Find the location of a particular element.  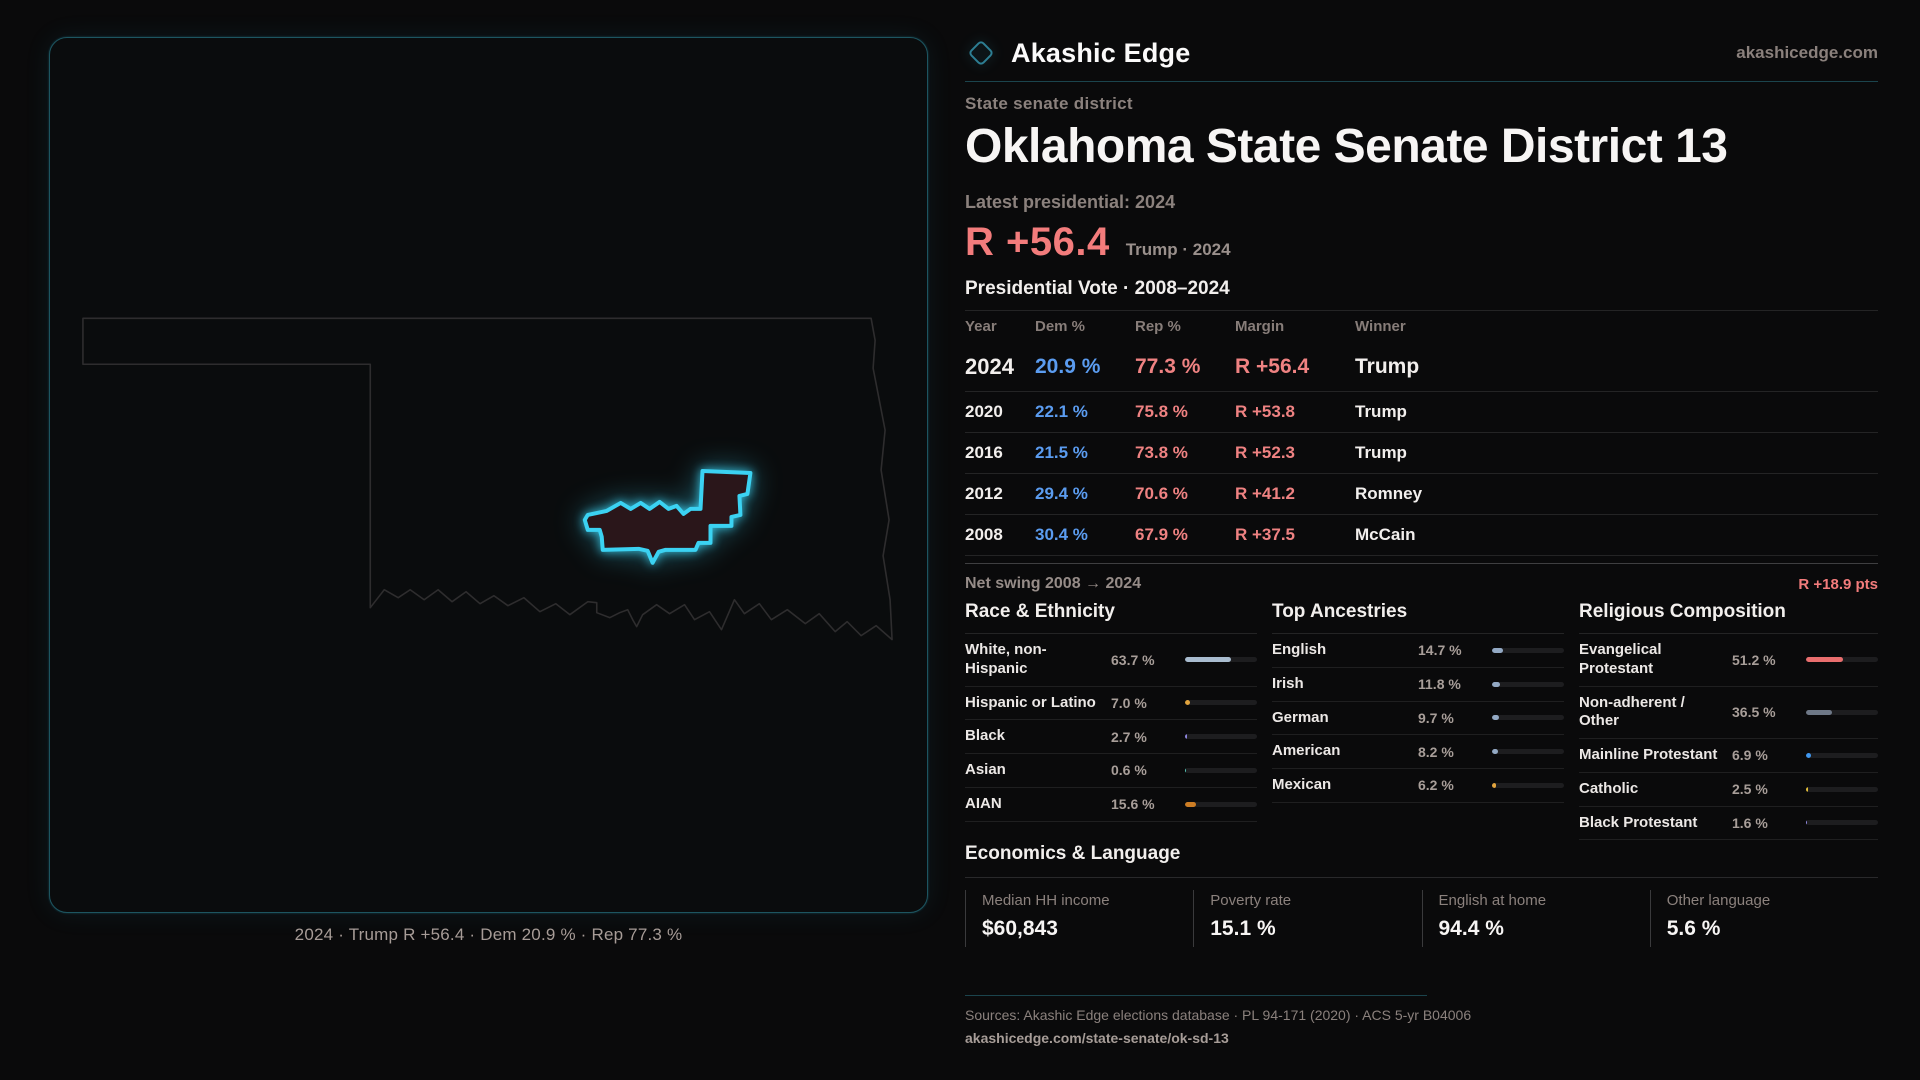

demographic-label: Hispanic or Latino is located at coordinates (1030, 702).